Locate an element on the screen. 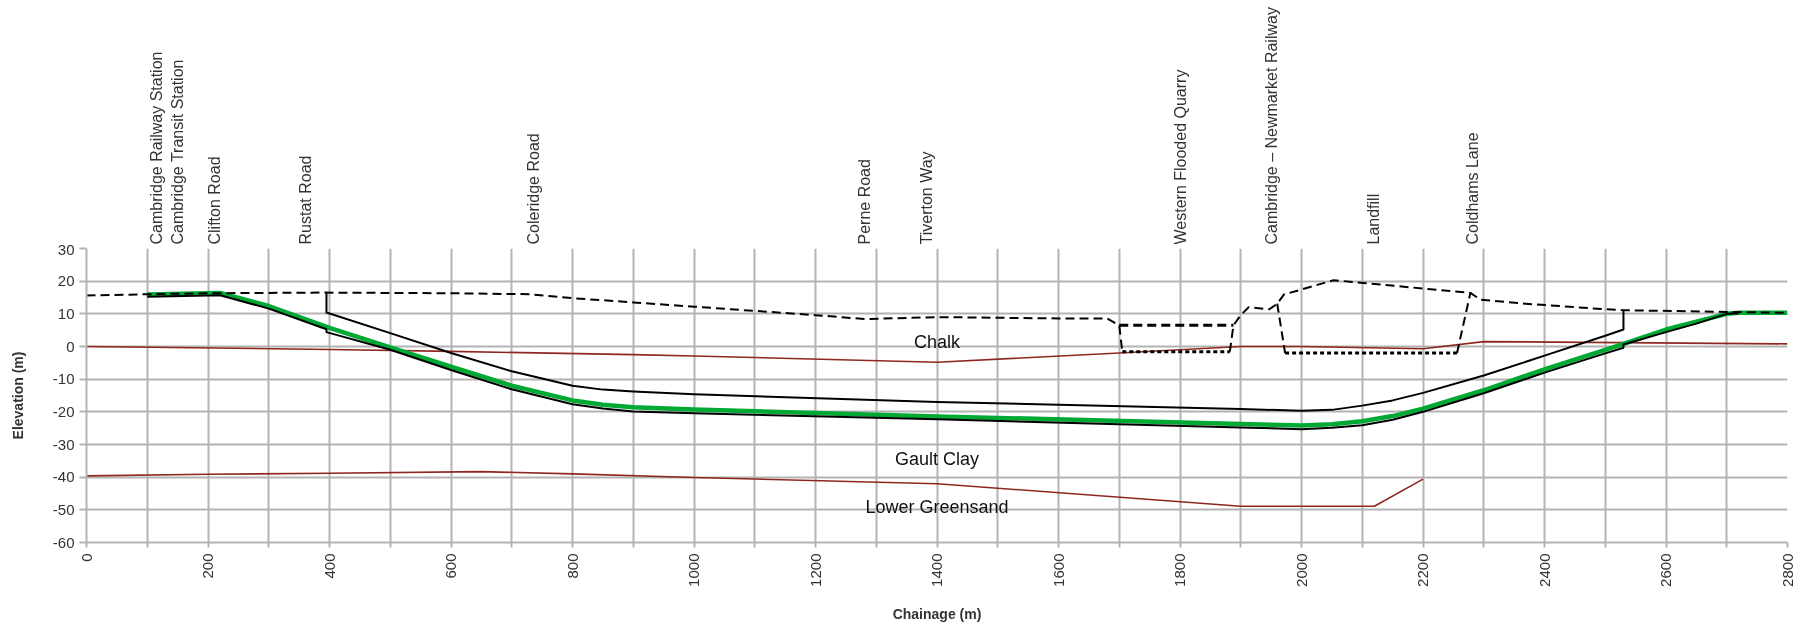 The height and width of the screenshot is (630, 1811). x-tick-label: 1600 is located at coordinates (1058, 570).